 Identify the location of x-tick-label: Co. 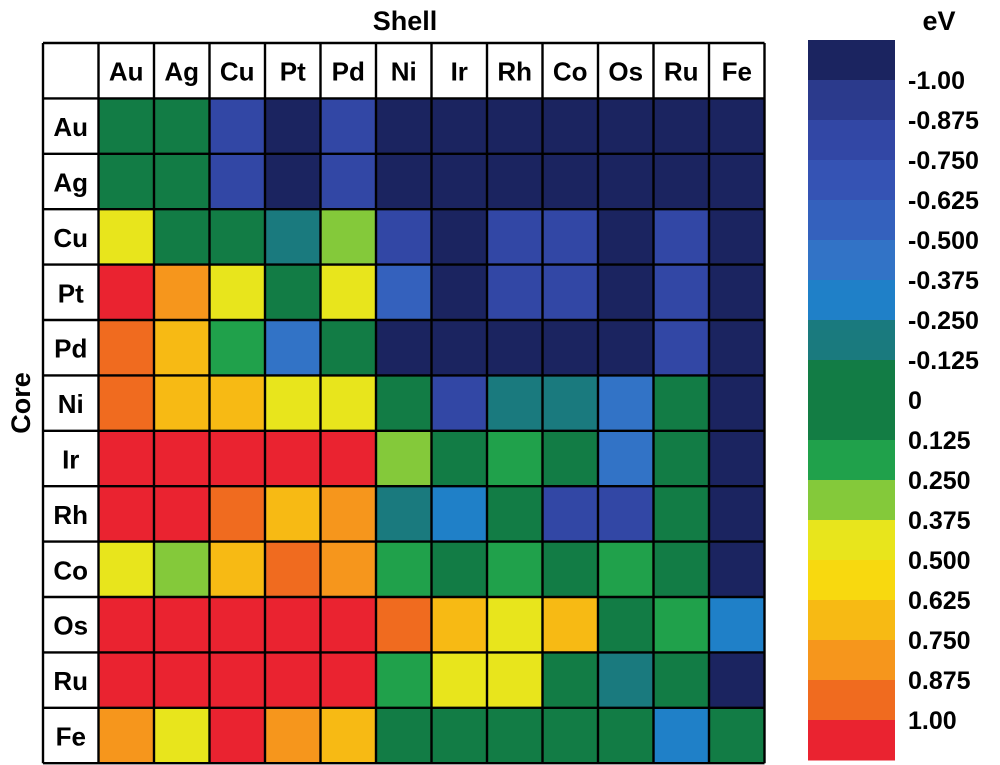
(570, 72).